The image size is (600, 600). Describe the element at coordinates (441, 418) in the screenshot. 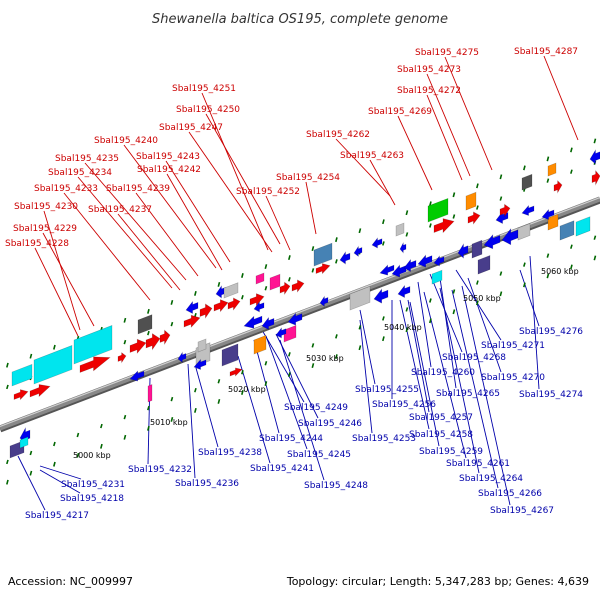

I see `gene-label-reverse: Sbal195_4257` at that location.